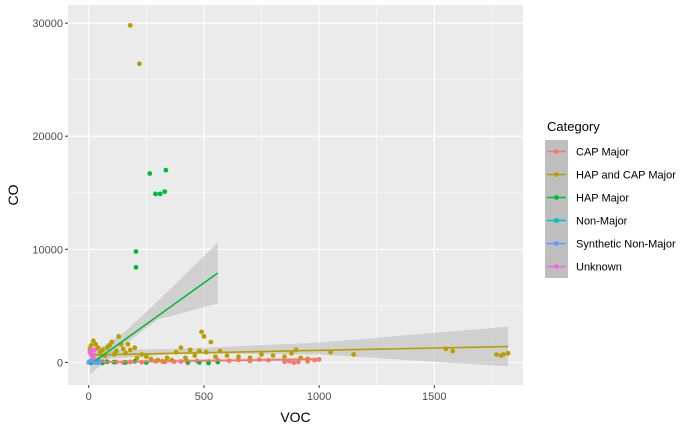 This screenshot has height=432, width=700. What do you see at coordinates (295, 417) in the screenshot?
I see `x-axis-title: VOC` at bounding box center [295, 417].